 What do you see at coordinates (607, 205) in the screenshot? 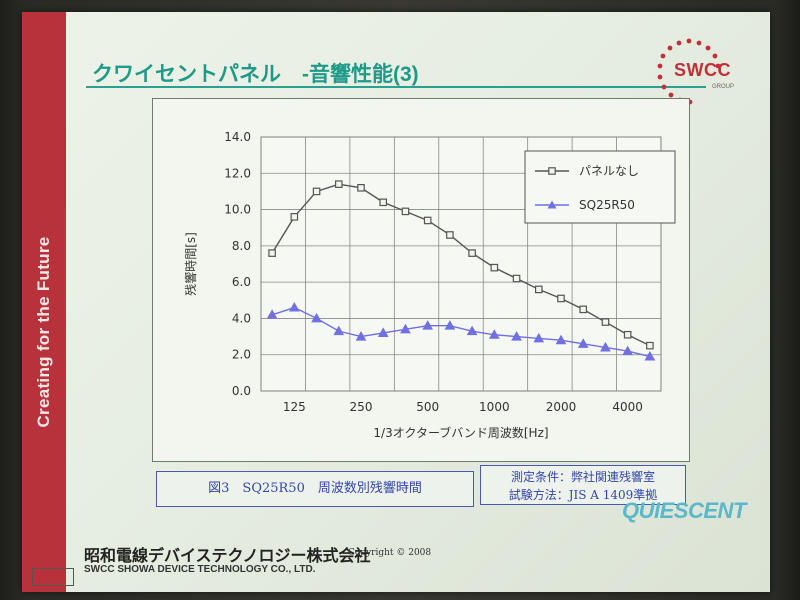
I see `legend-label-2: SQ25R50` at bounding box center [607, 205].